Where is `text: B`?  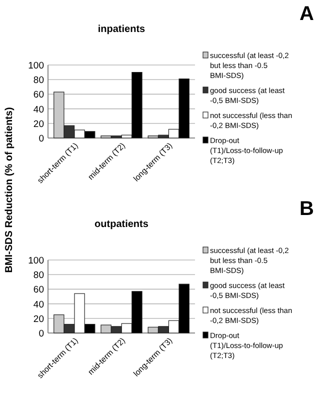
text: B is located at coordinates (307, 209).